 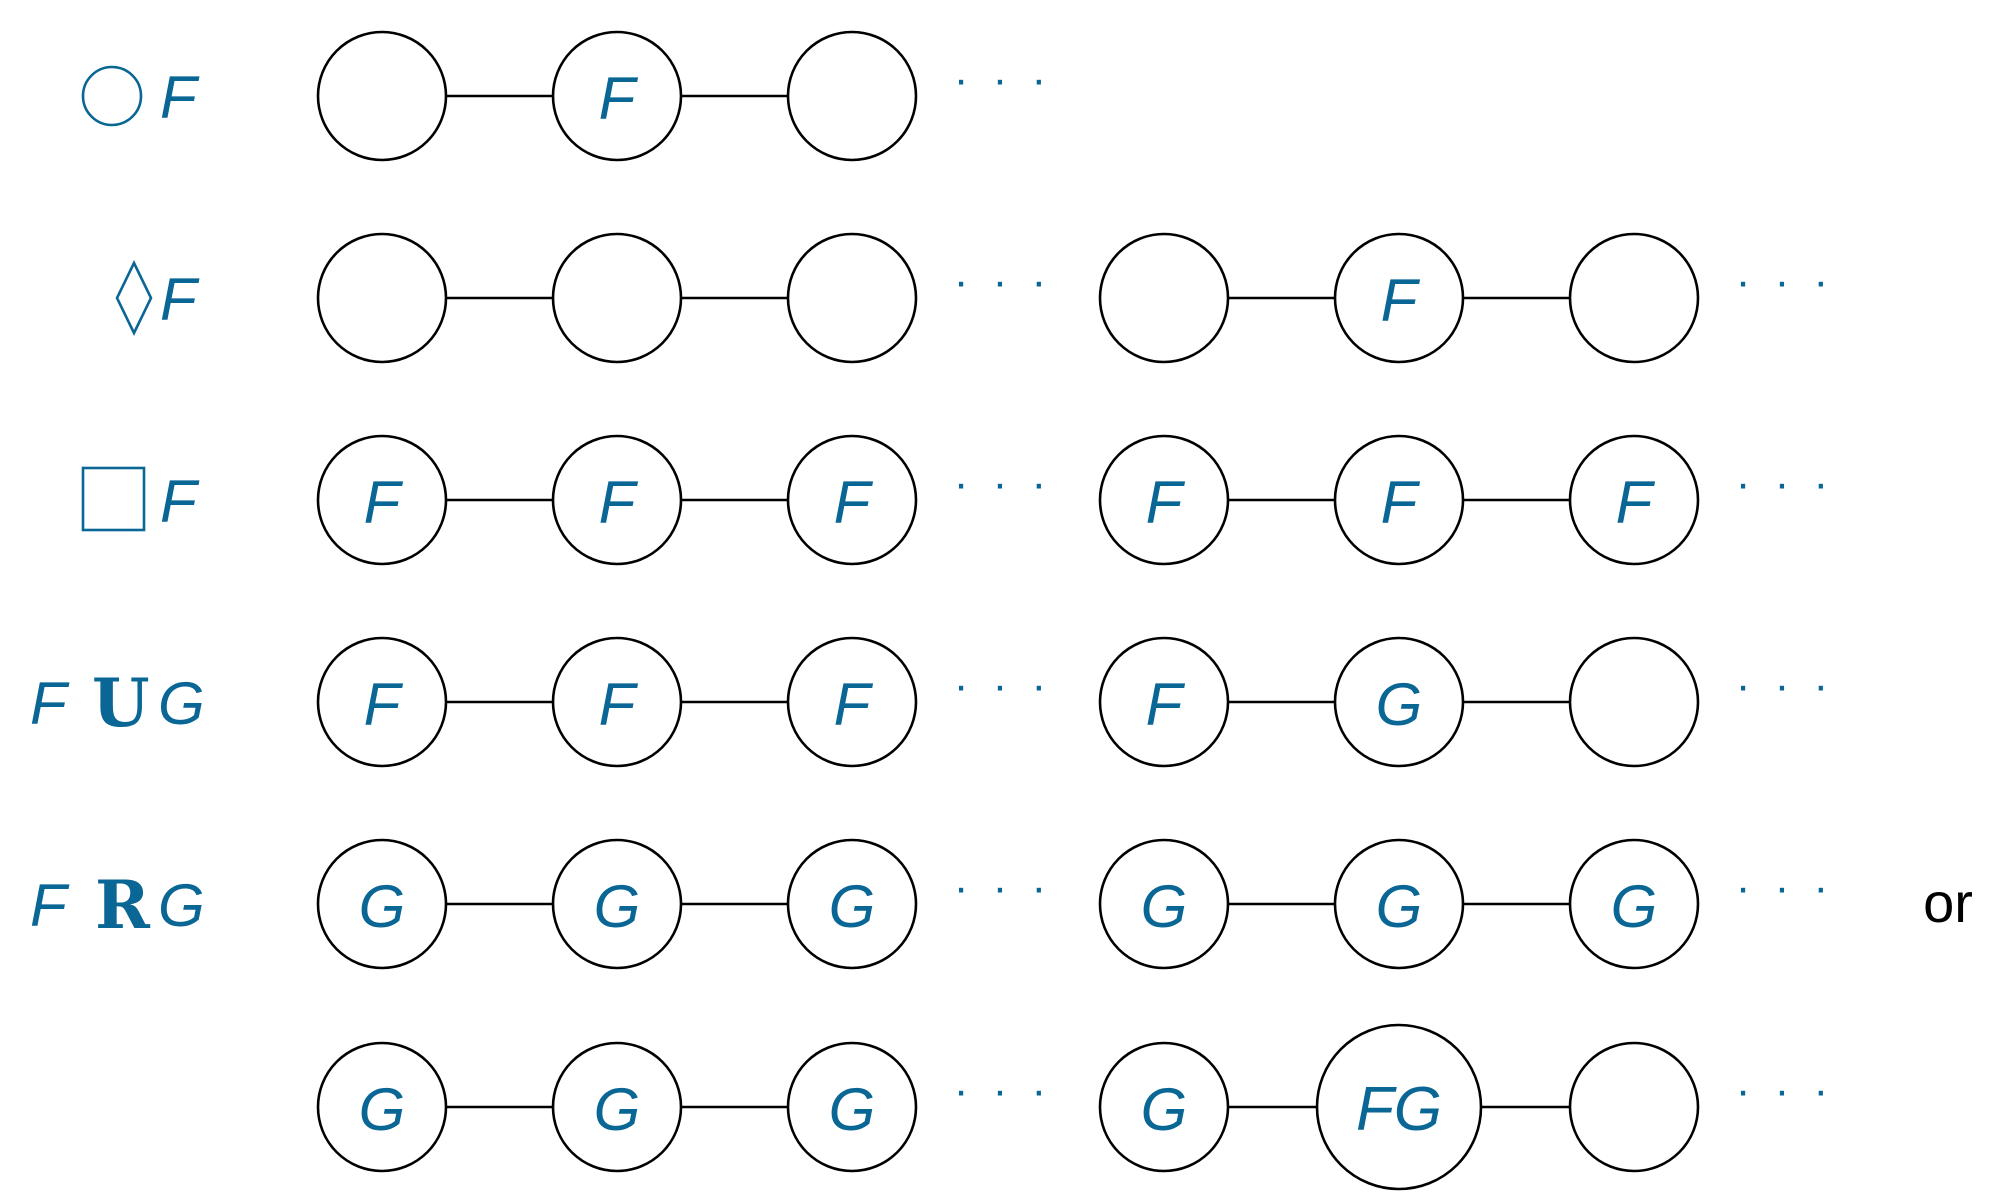 I want to click on row-eventually: F · · · F · · ·, so click(x=974, y=298).